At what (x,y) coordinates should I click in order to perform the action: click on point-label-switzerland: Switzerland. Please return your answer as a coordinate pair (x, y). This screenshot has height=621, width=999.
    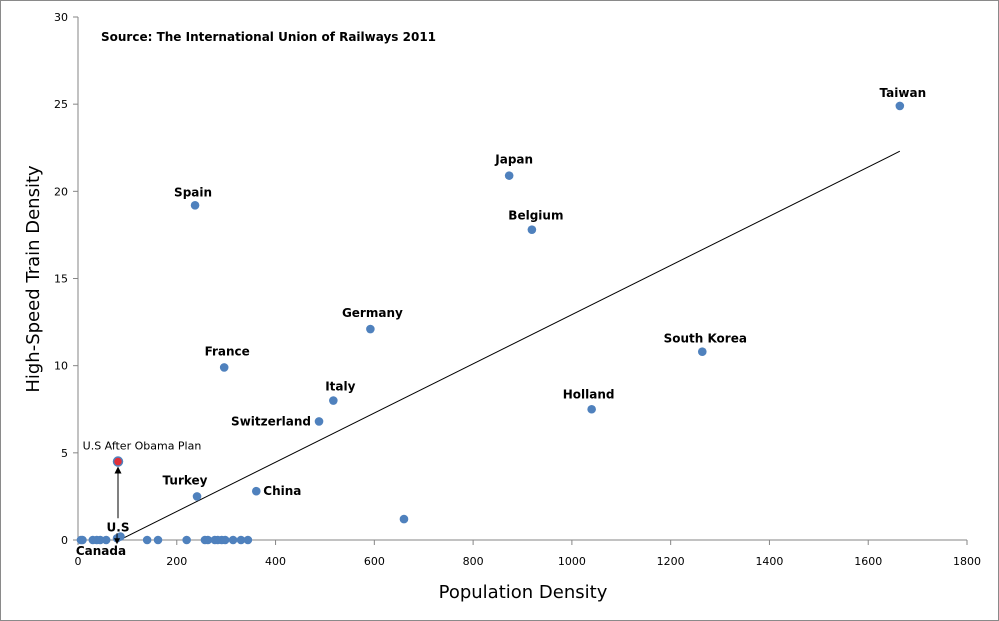
    Looking at the image, I should click on (271, 421).